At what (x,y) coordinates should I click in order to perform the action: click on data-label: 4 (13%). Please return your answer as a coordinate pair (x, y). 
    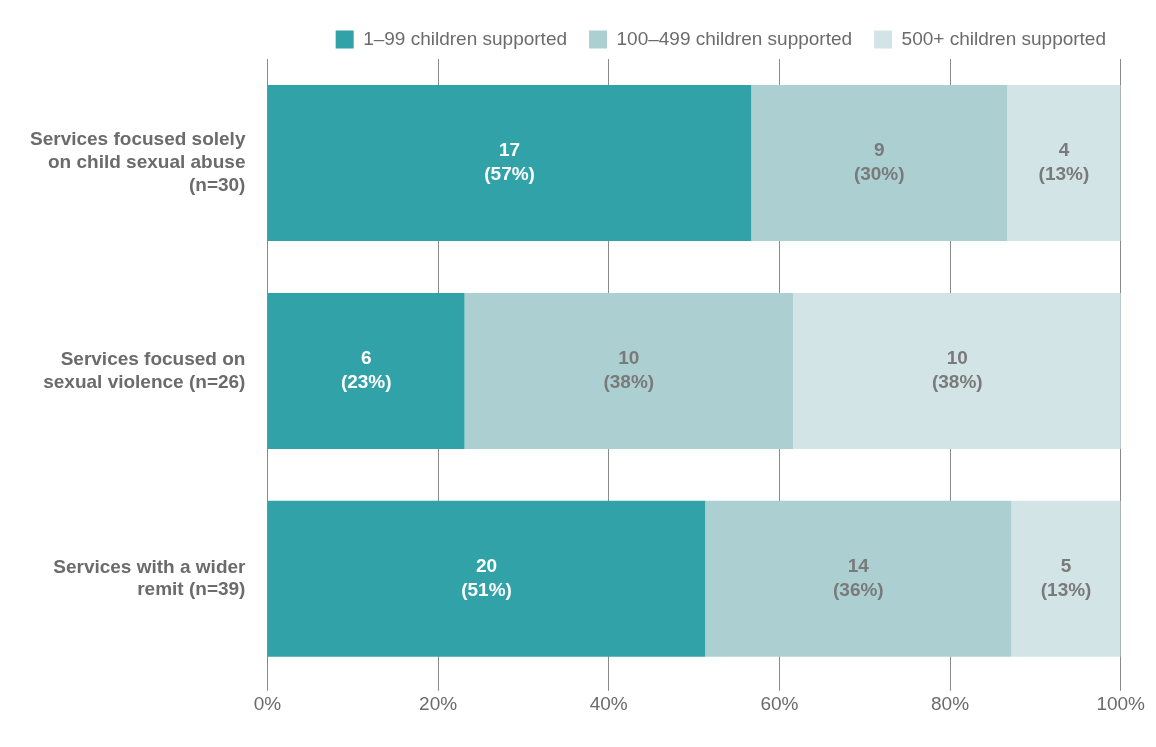
    Looking at the image, I should click on (1064, 162).